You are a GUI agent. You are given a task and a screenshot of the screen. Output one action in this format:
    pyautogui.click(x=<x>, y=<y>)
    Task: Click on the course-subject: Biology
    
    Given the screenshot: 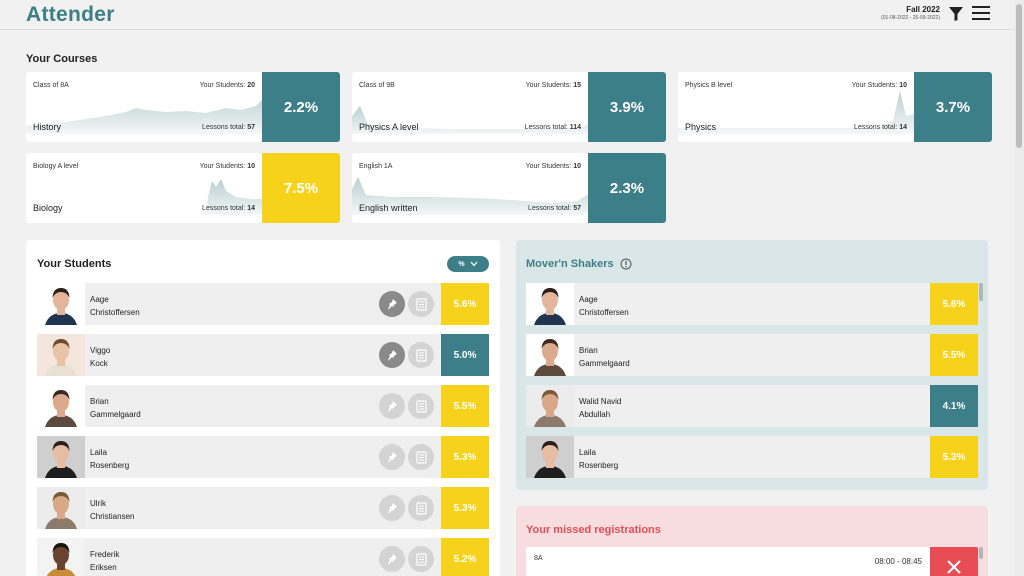 What is the action you would take?
    pyautogui.click(x=48, y=208)
    